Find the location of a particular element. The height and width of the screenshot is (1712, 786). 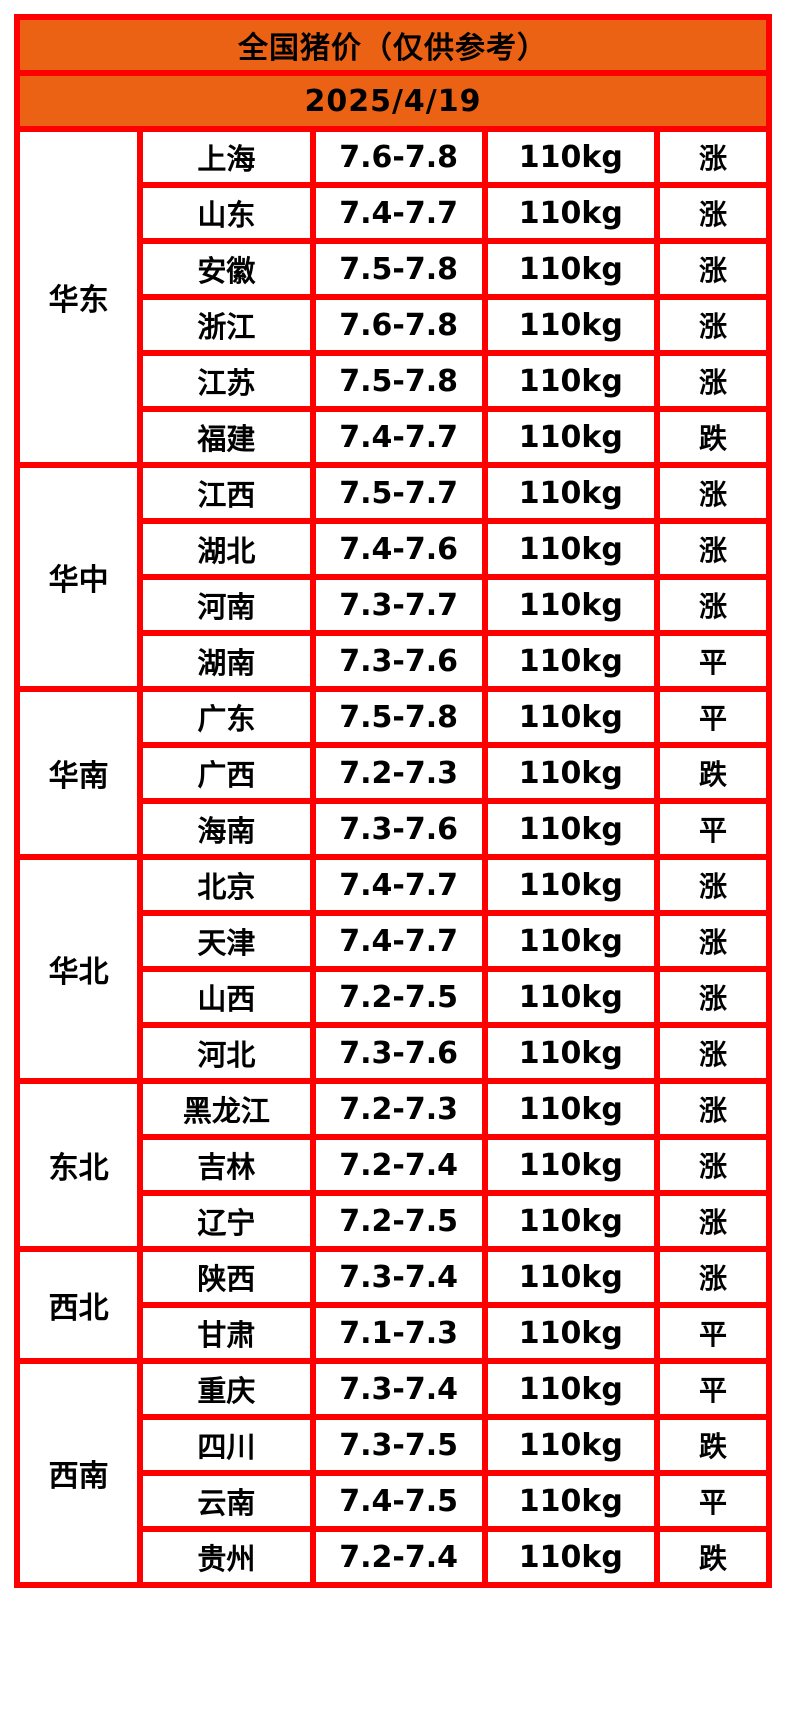

table-date: 2025/4/19 is located at coordinates (393, 101).